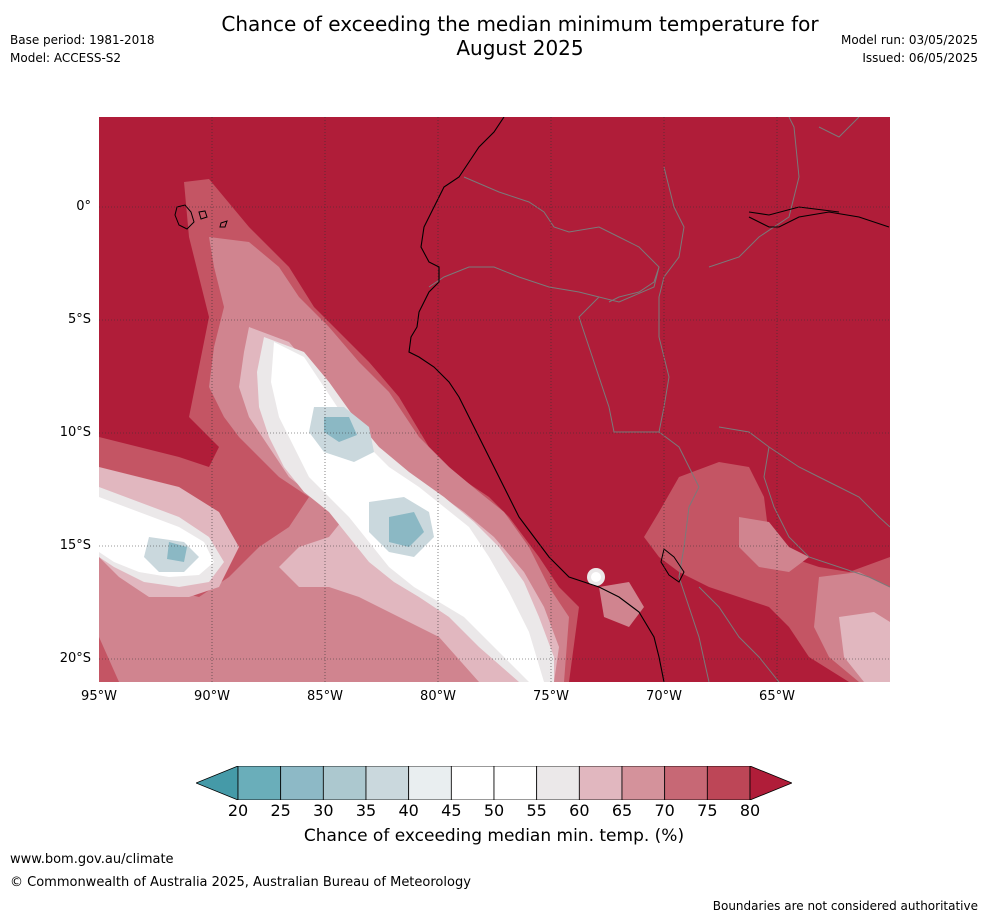  I want to click on lon-label: 85°W, so click(325, 696).